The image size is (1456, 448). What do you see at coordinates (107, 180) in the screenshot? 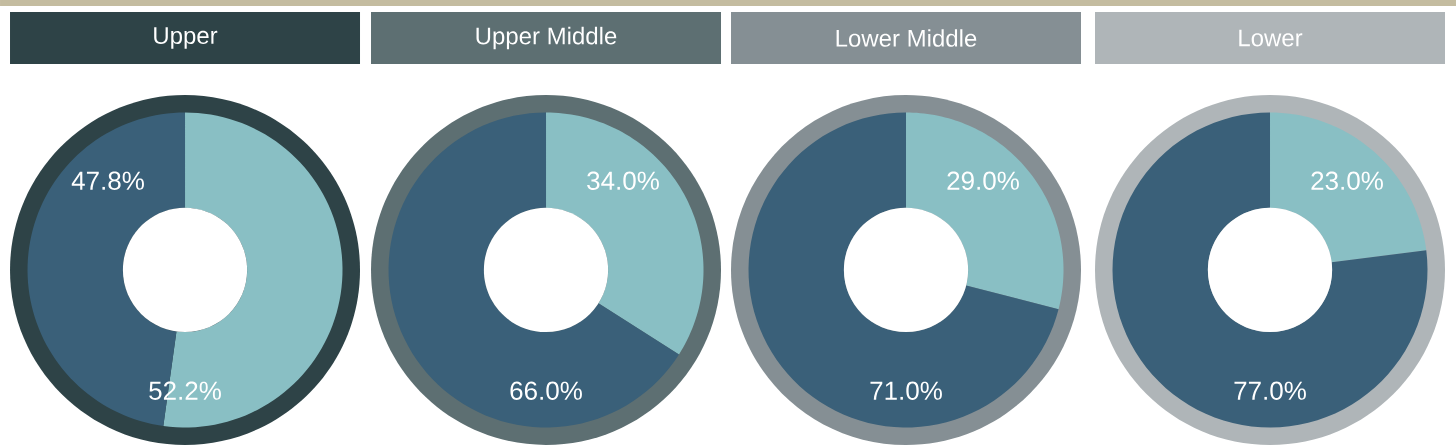
I see `data-label: 47.8%` at bounding box center [107, 180].